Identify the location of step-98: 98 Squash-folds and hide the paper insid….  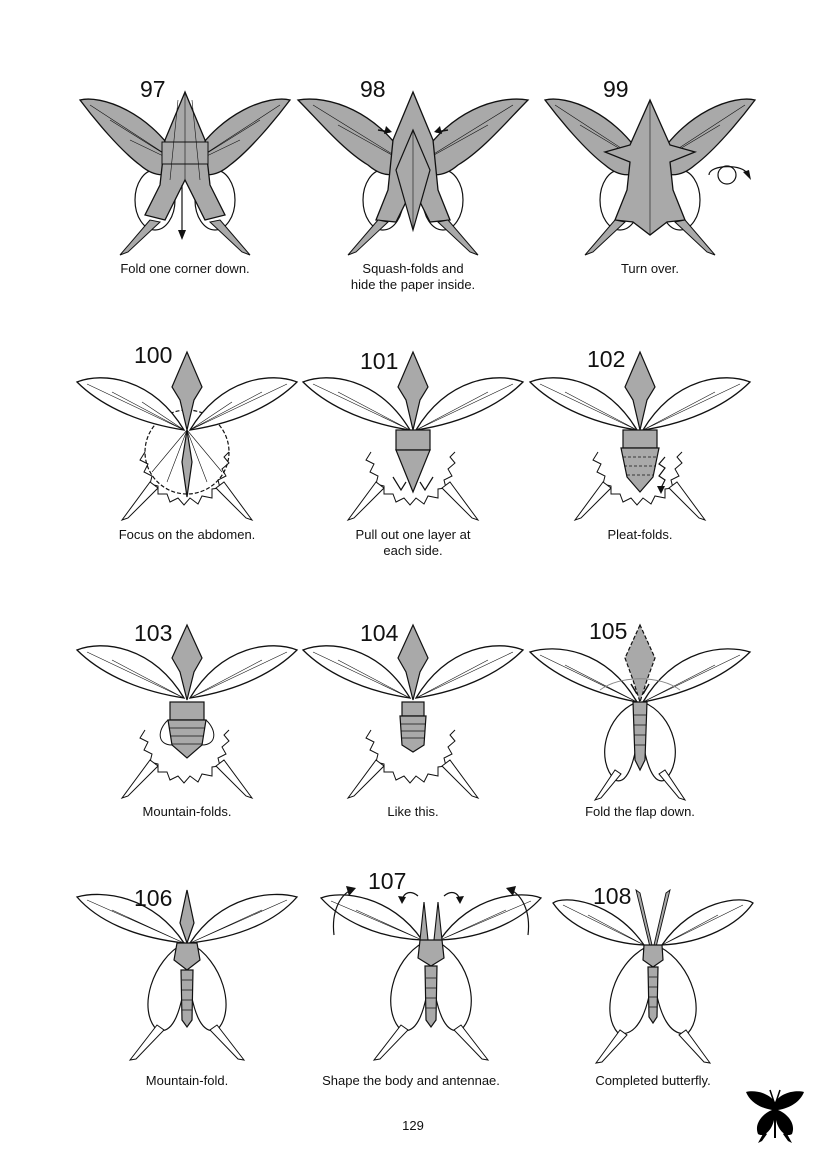
(413, 185).